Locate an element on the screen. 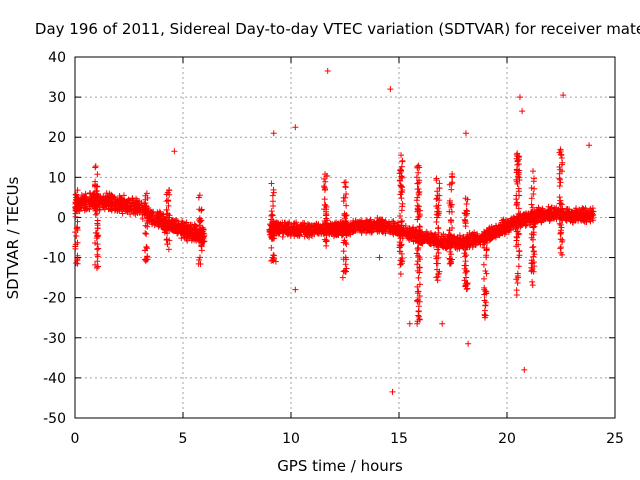 The width and height of the screenshot is (640, 480). y-tick-label: 30 is located at coordinates (57, 98).